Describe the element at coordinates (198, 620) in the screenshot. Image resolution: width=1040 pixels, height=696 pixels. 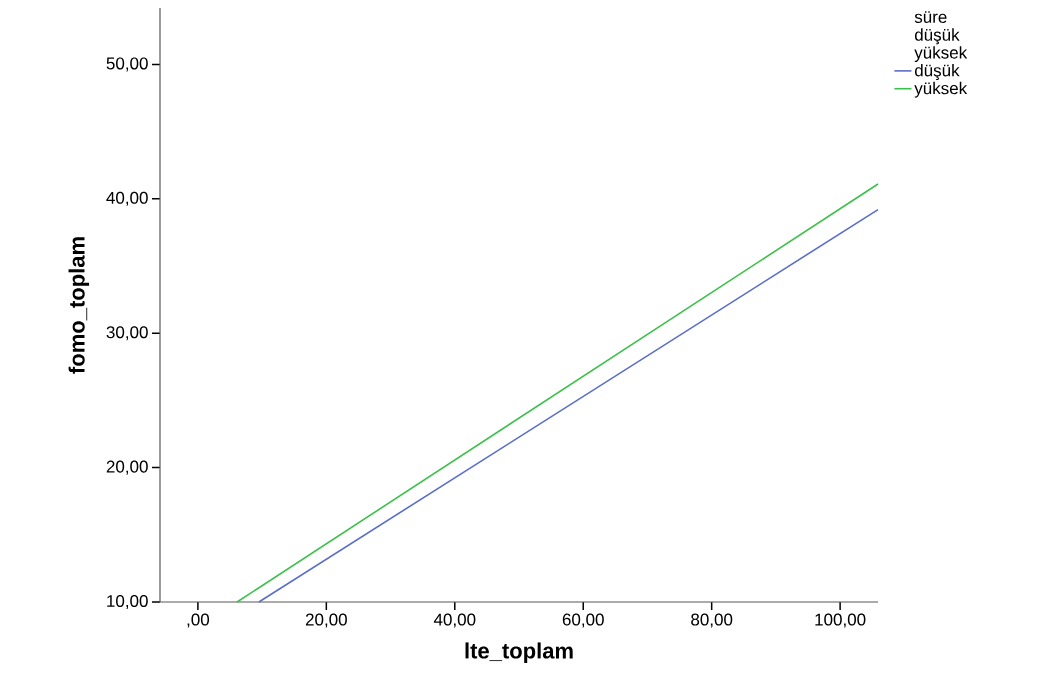
I see `x-tick-label: ,00` at that location.